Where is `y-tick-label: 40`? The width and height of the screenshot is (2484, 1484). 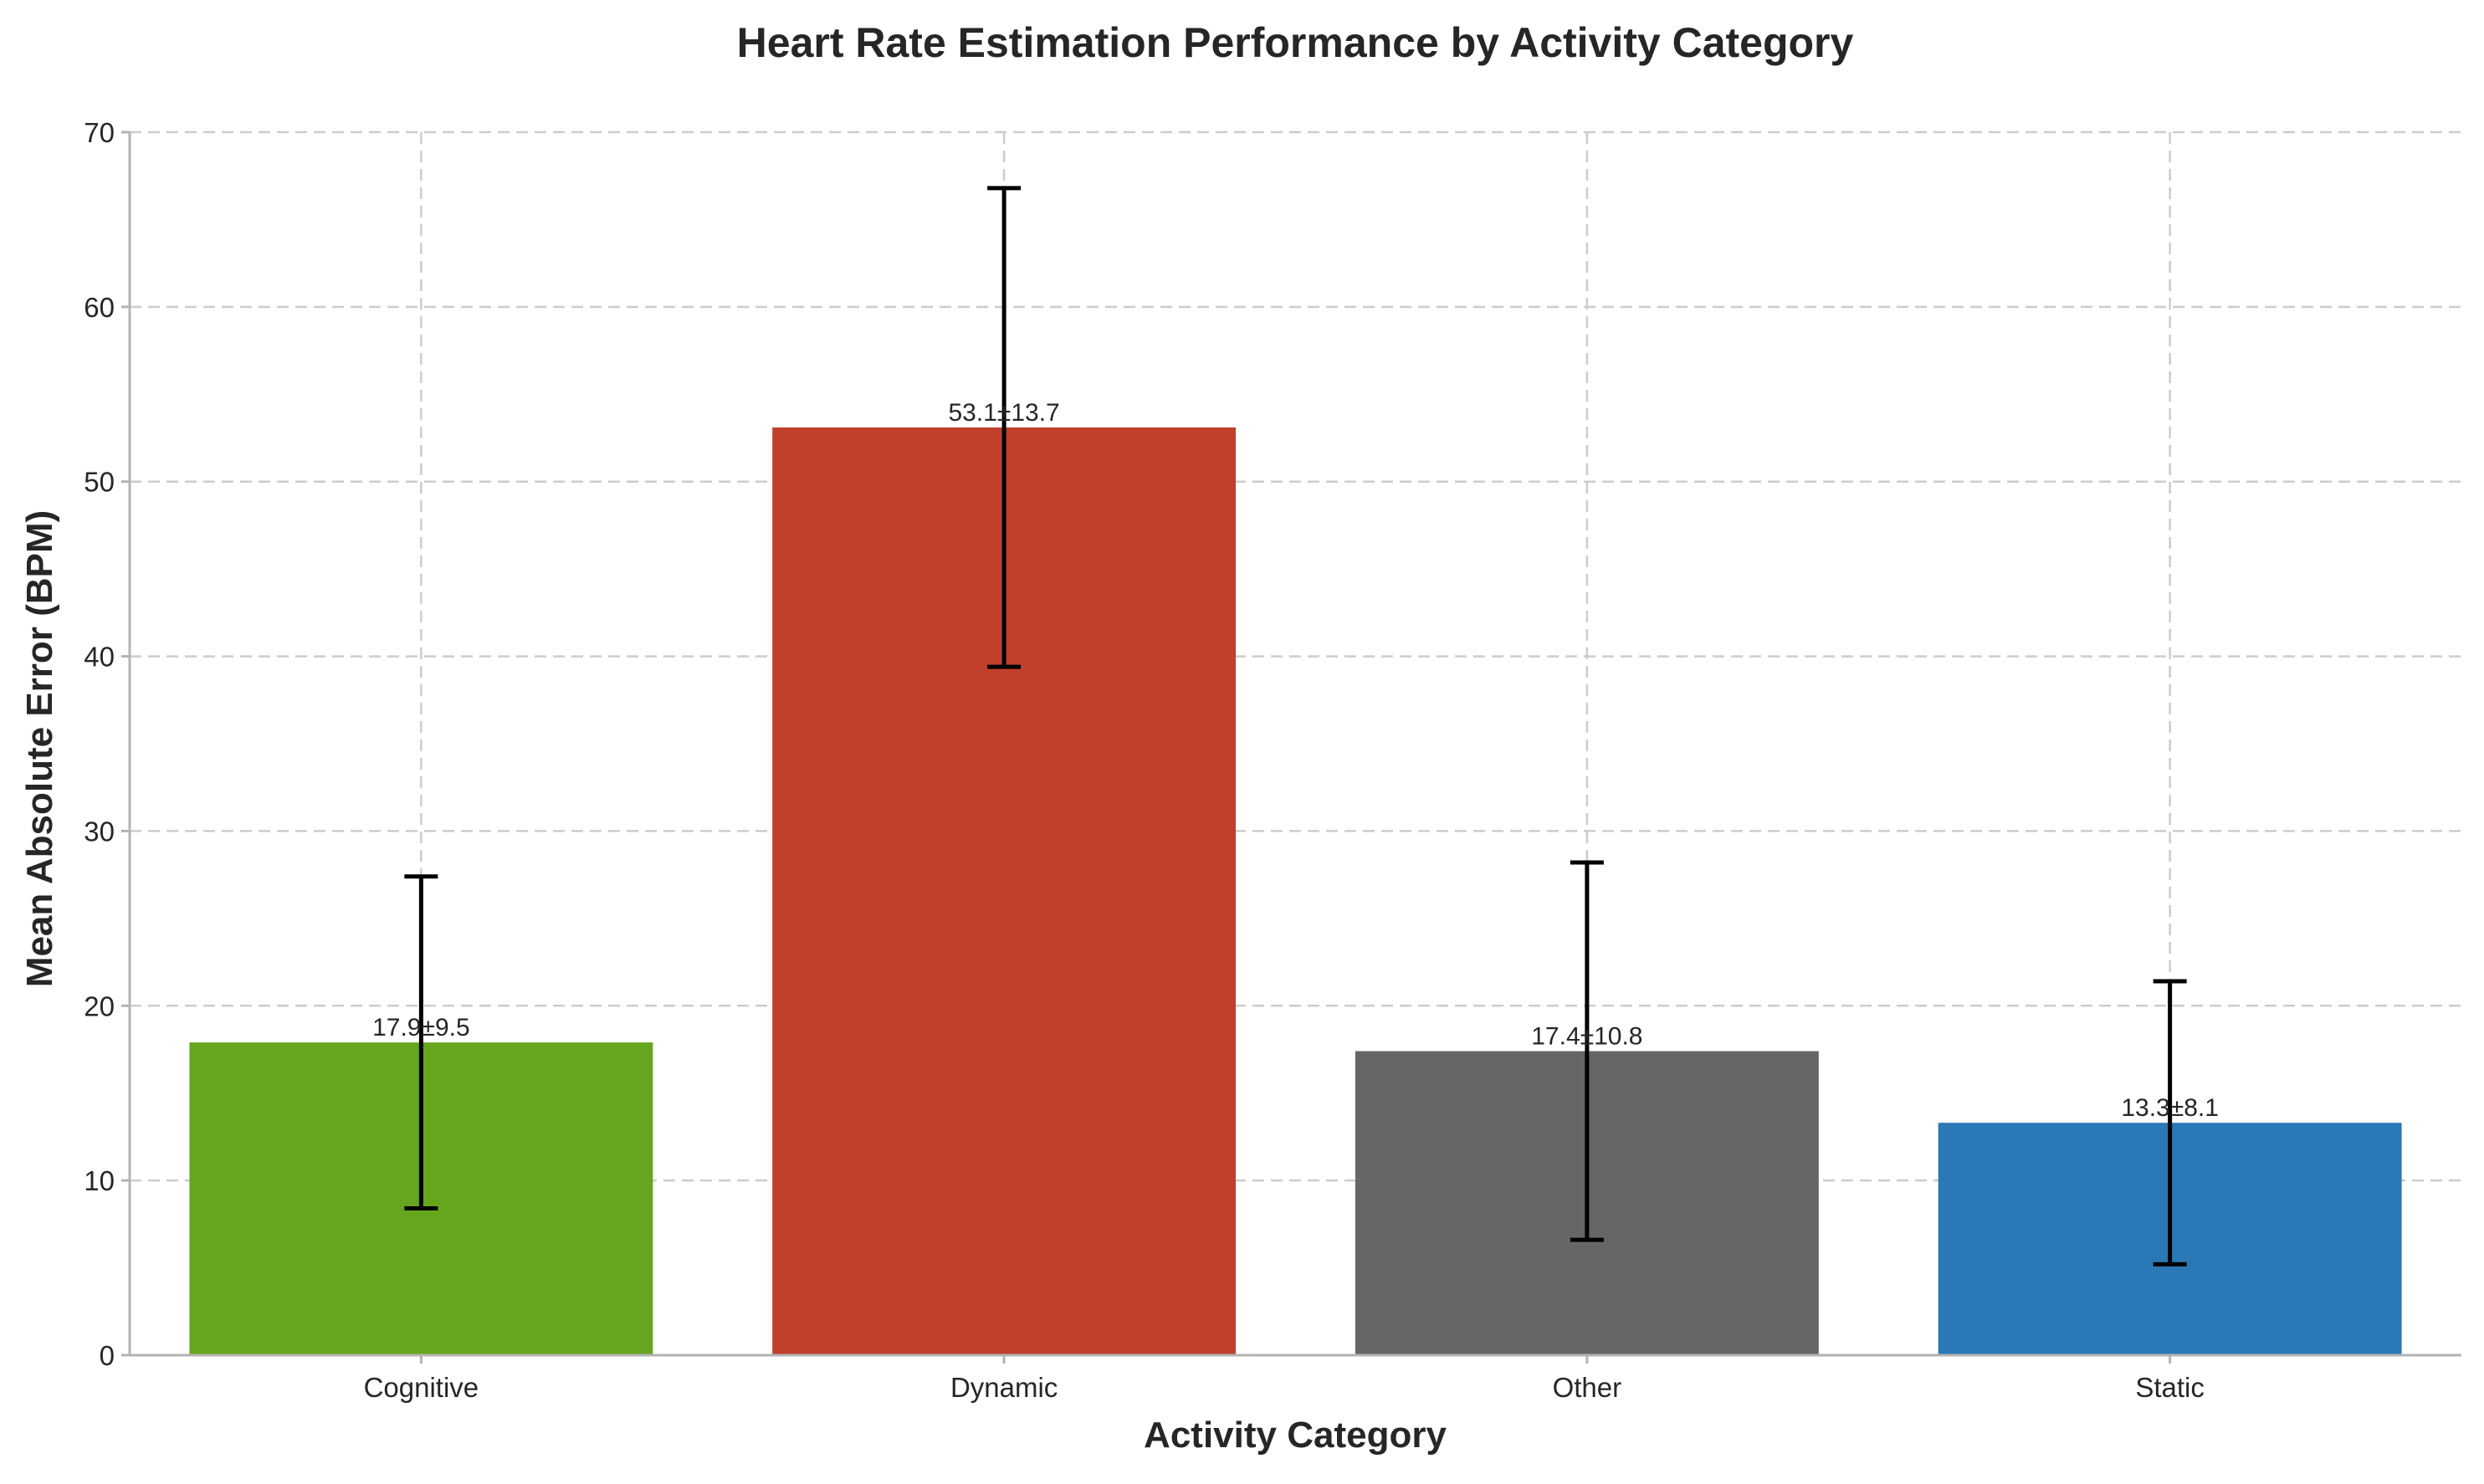
y-tick-label: 40 is located at coordinates (99, 657).